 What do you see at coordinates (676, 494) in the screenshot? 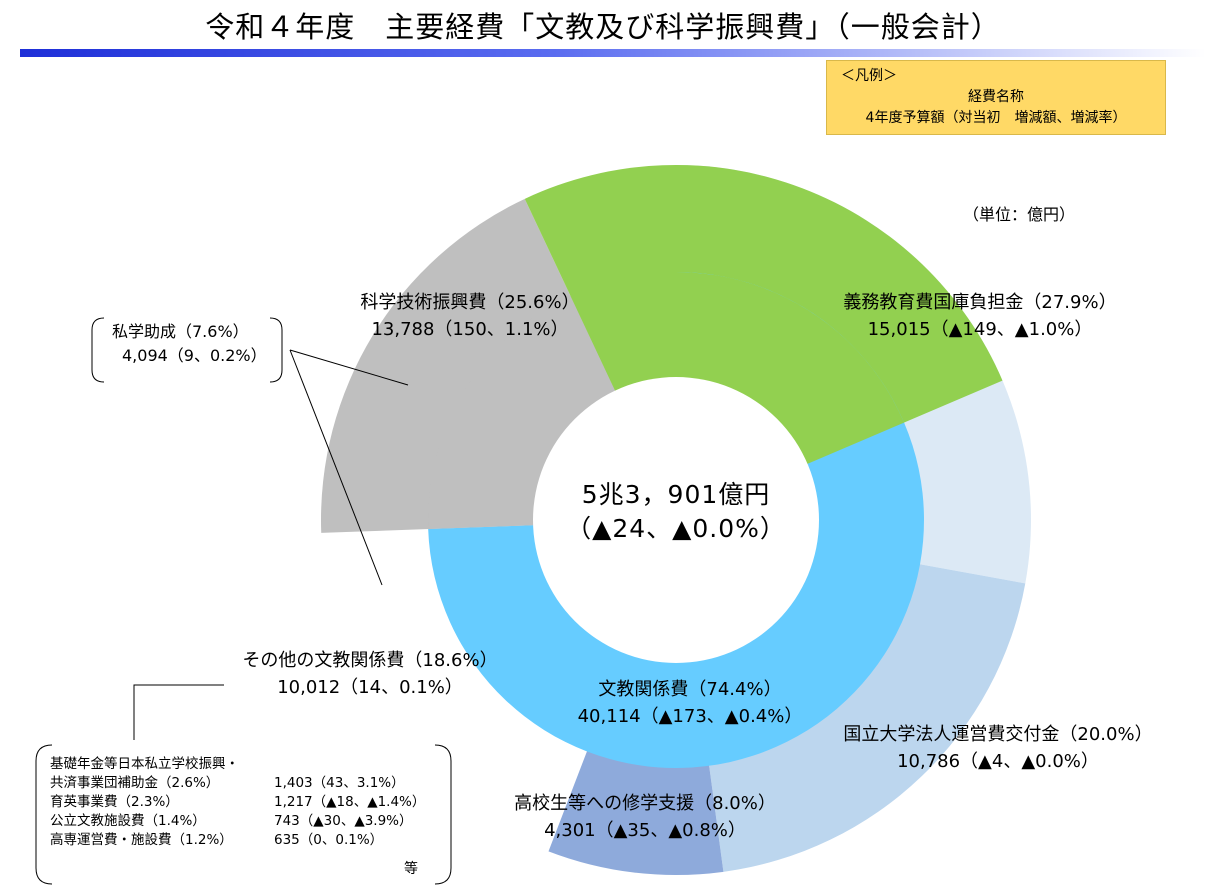
I see `center-total-amount: 5兆3，901億円` at bounding box center [676, 494].